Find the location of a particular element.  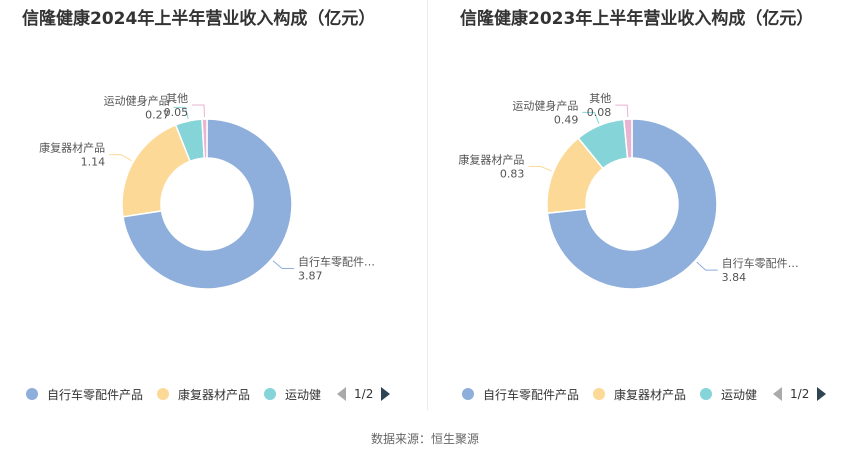

legend-2023: 自行车零配件产品 康复器材产品 运动健 1/2 is located at coordinates (644, 394).